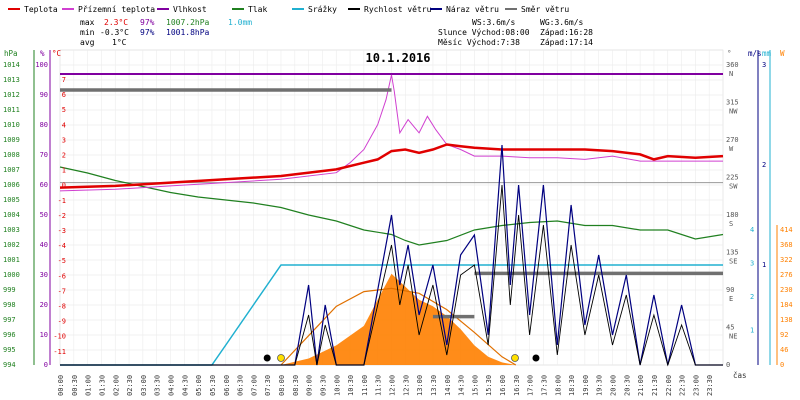 The width and height of the screenshot is (800, 400). Describe the element at coordinates (11, 65) in the screenshot. I see `hpa-tick-label: 1014` at that location.